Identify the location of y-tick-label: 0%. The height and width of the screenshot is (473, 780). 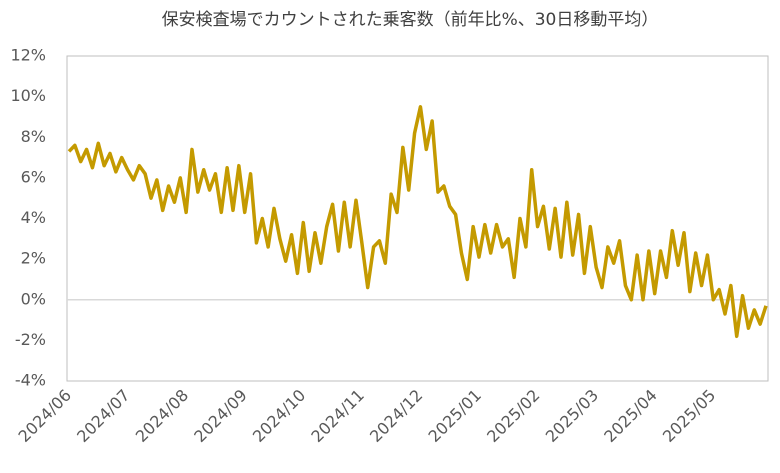
(33, 298).